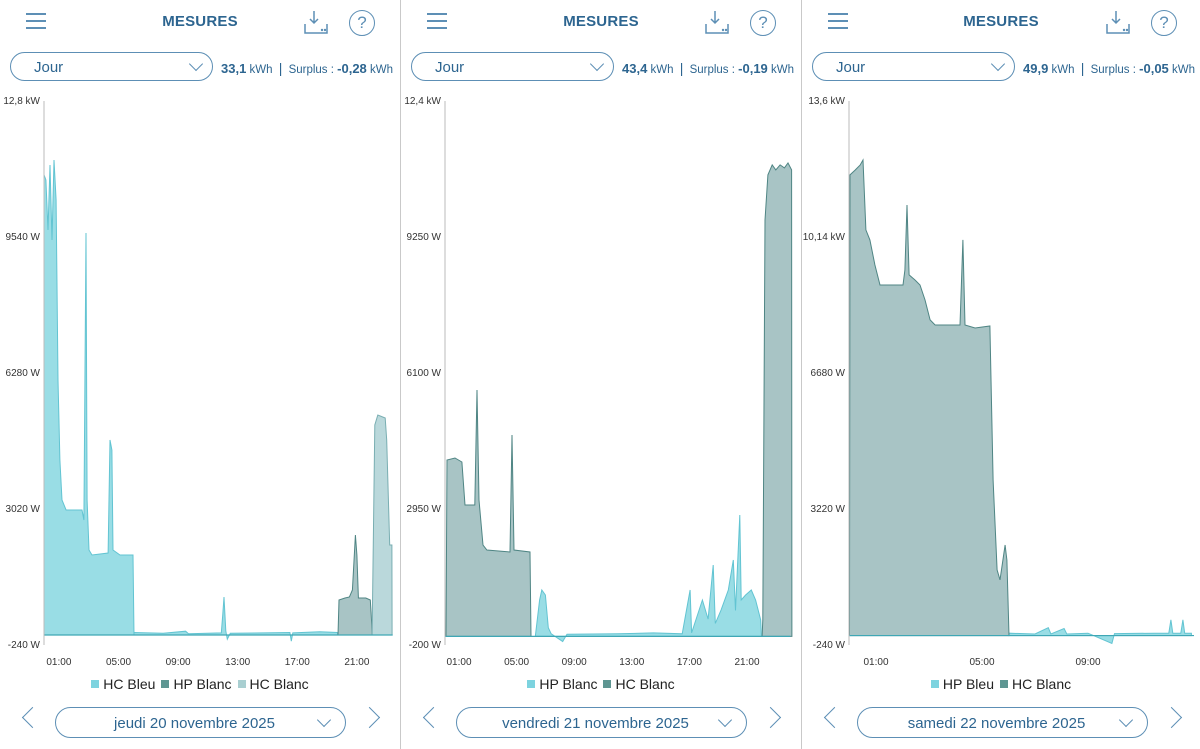  Describe the element at coordinates (829, 645) in the screenshot. I see `y-tick-label: -240 W` at that location.